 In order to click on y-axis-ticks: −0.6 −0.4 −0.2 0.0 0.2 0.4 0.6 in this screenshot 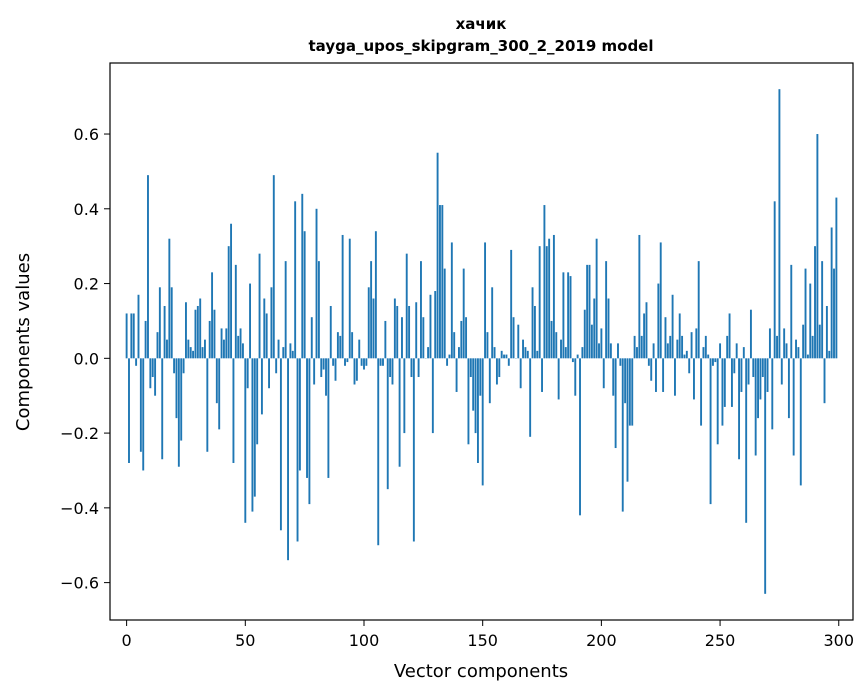, I will do `click(85, 359)`.